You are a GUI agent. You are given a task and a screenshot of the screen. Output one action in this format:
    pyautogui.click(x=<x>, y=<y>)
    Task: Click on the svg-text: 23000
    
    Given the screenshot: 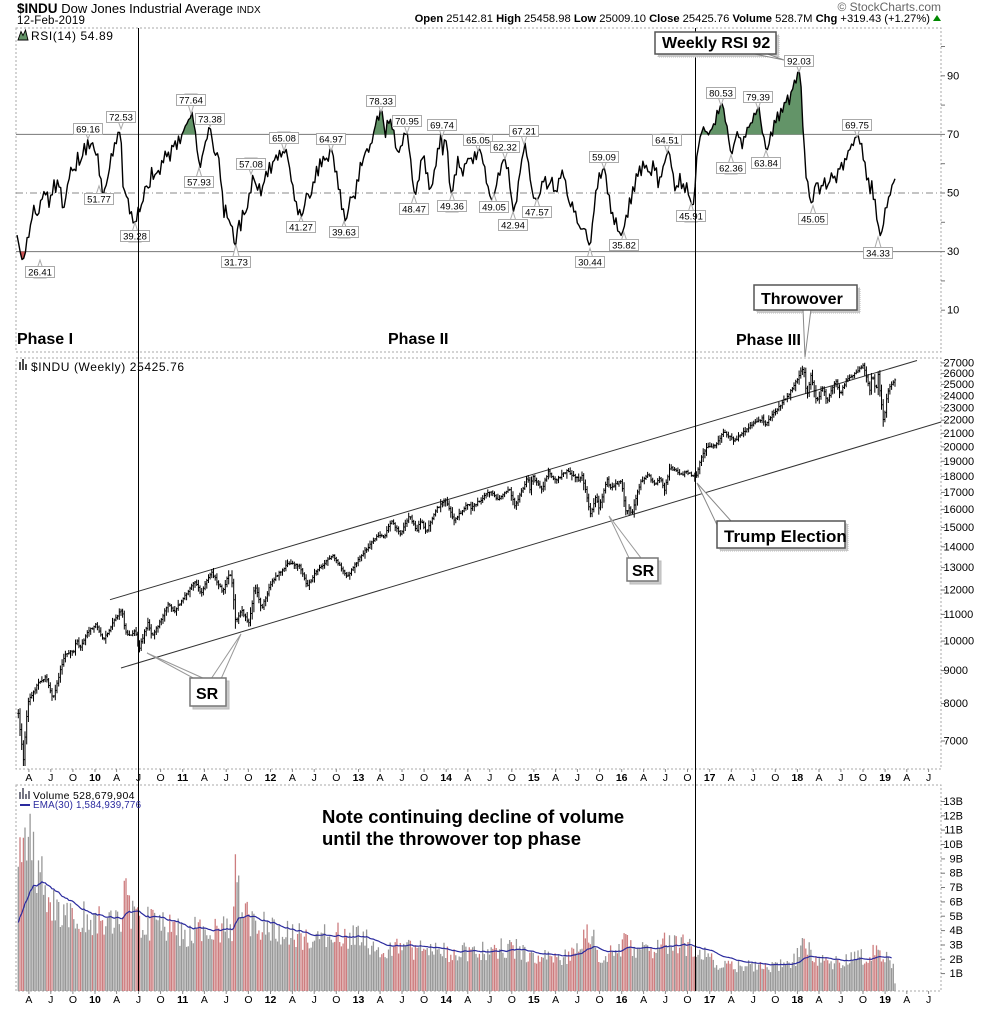 What is the action you would take?
    pyautogui.click(x=959, y=408)
    